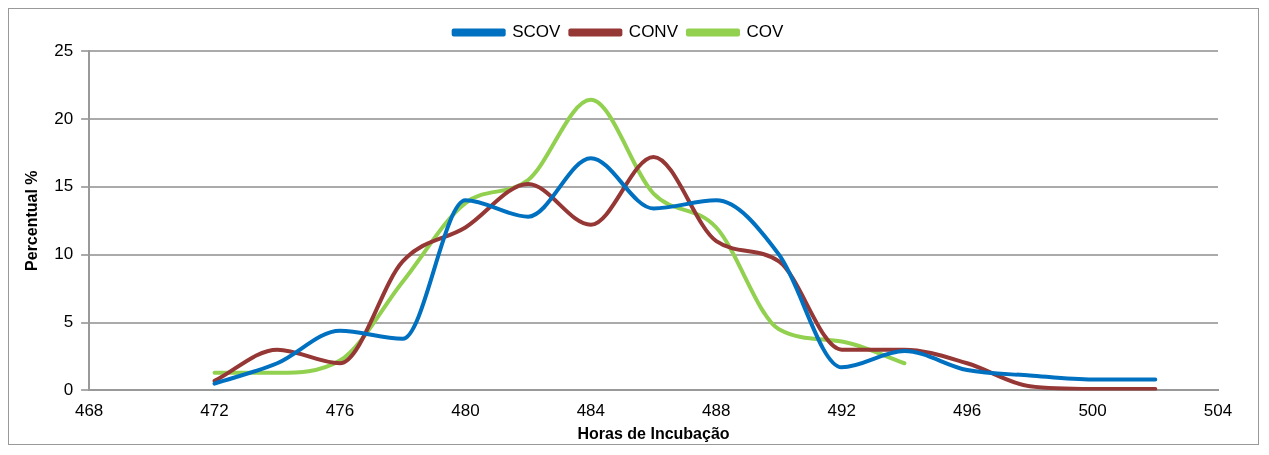 Image resolution: width=1269 pixels, height=455 pixels. Describe the element at coordinates (64, 118) in the screenshot. I see `y-tick-label: 20` at that location.